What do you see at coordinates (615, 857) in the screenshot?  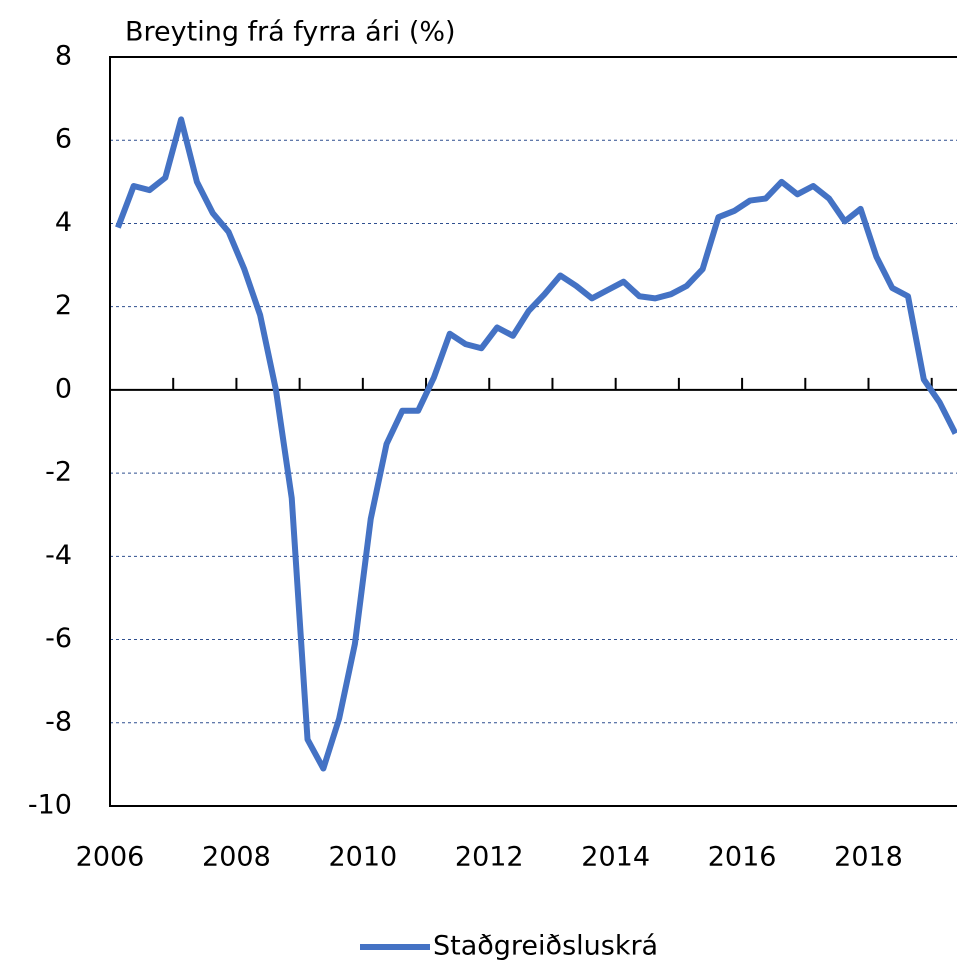 I see `x-tick-label: 2014` at bounding box center [615, 857].